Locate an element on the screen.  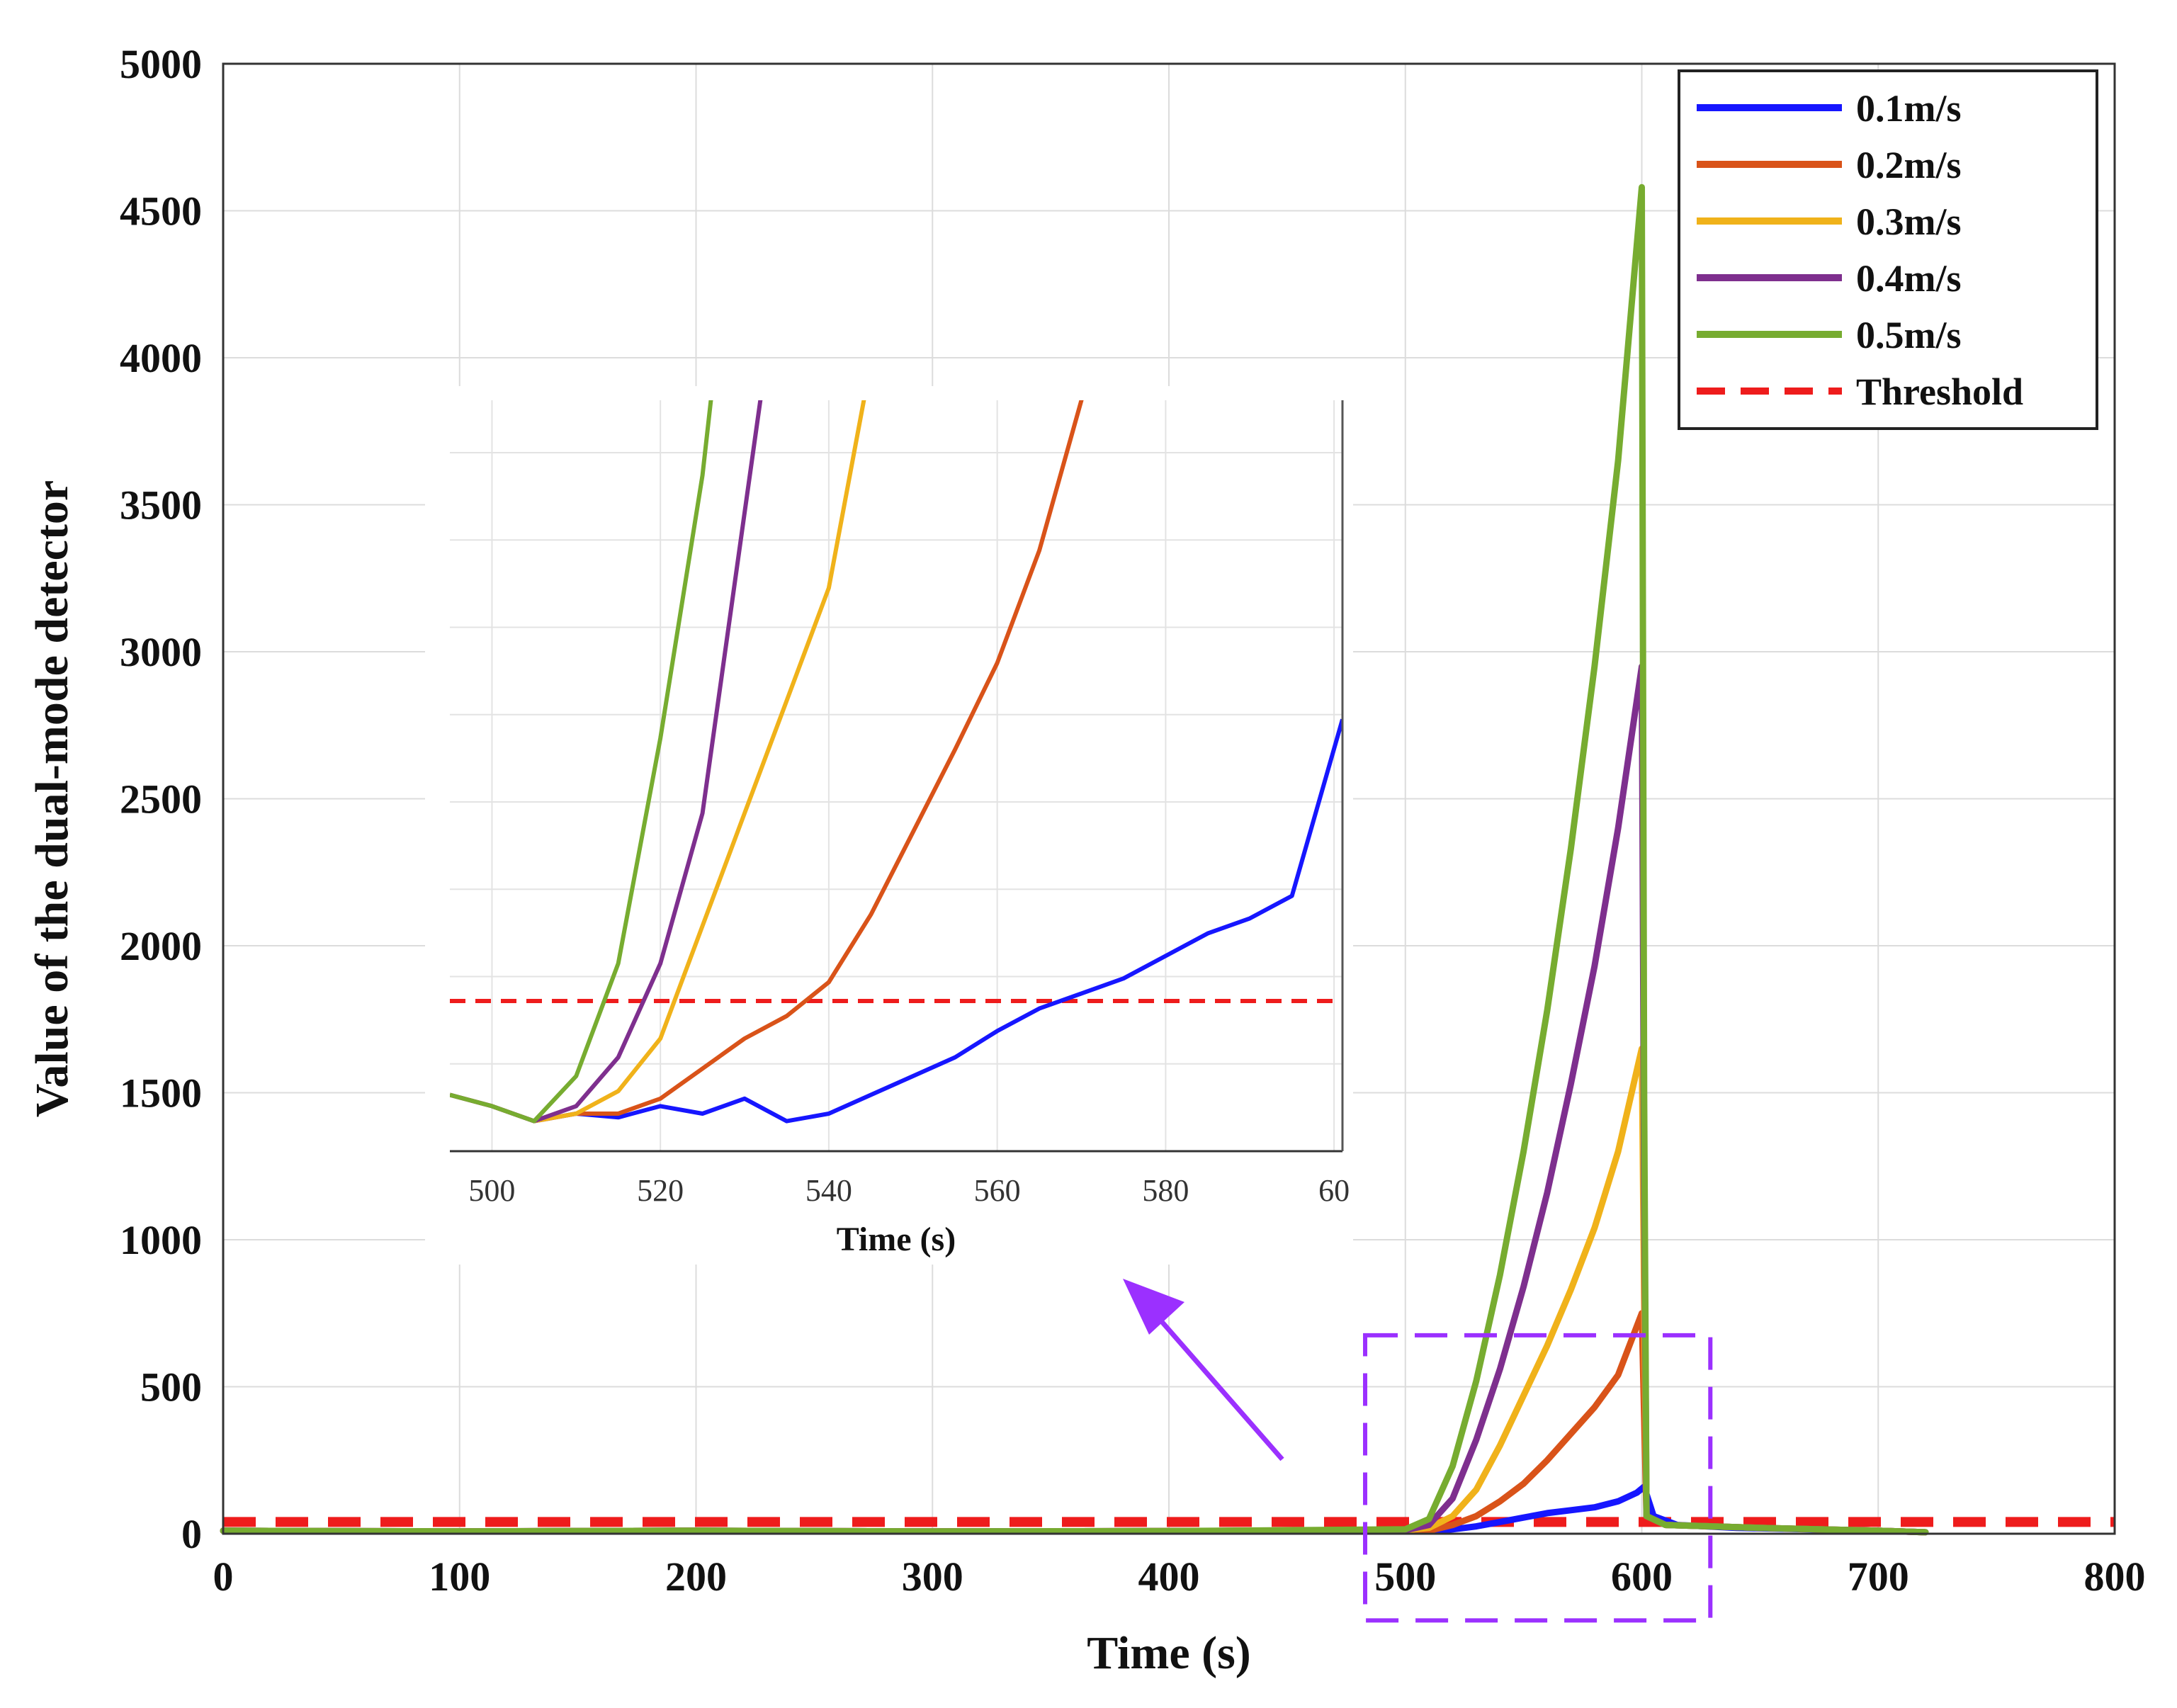
legend-label-0-4m-s: 0.4m/s is located at coordinates (1909, 278).